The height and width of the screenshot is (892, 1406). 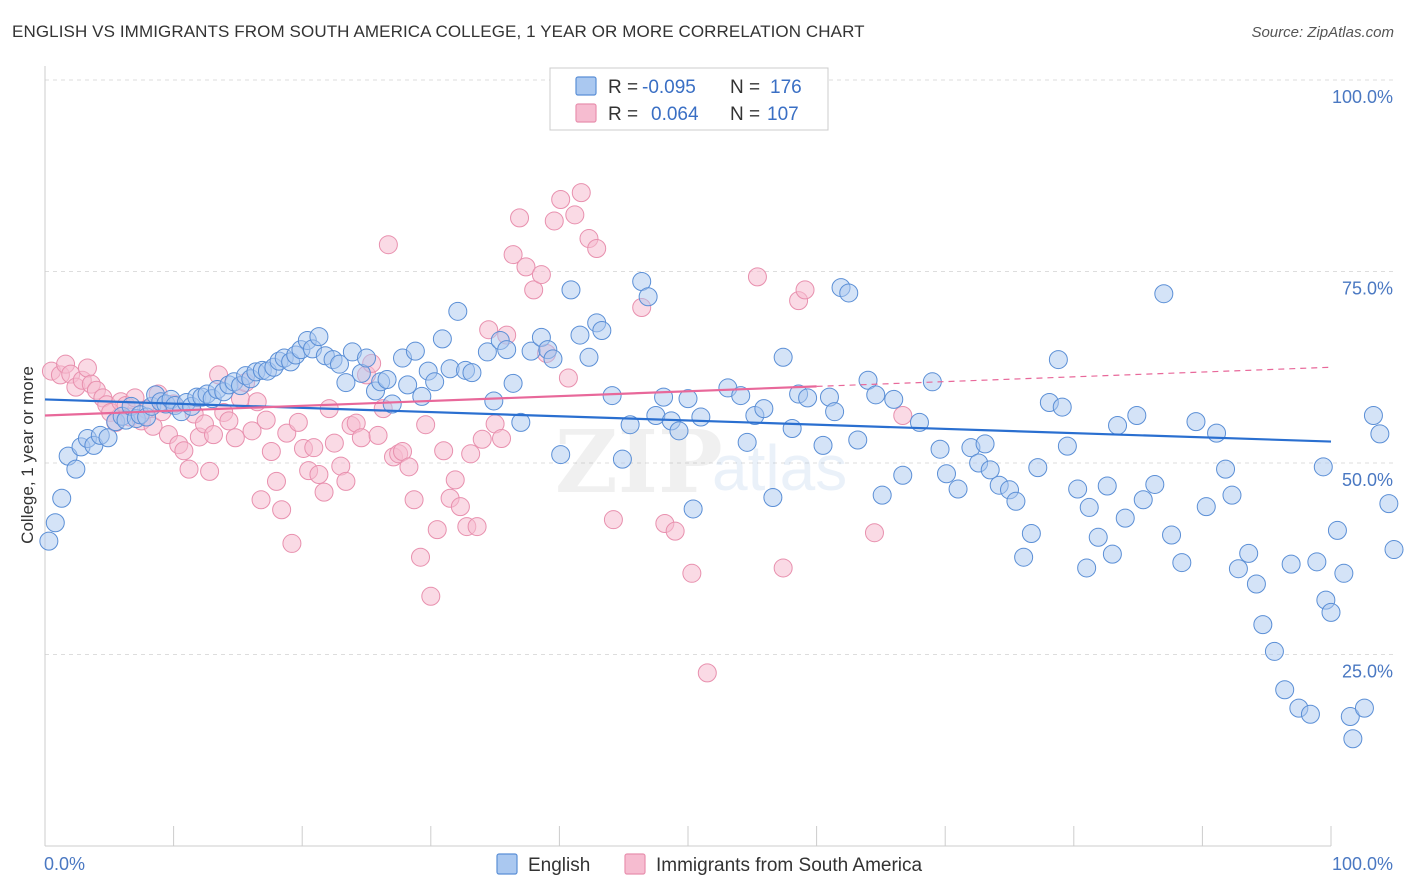 What do you see at coordinates (688, 404) in the screenshot?
I see `trend-lines` at bounding box center [688, 404].